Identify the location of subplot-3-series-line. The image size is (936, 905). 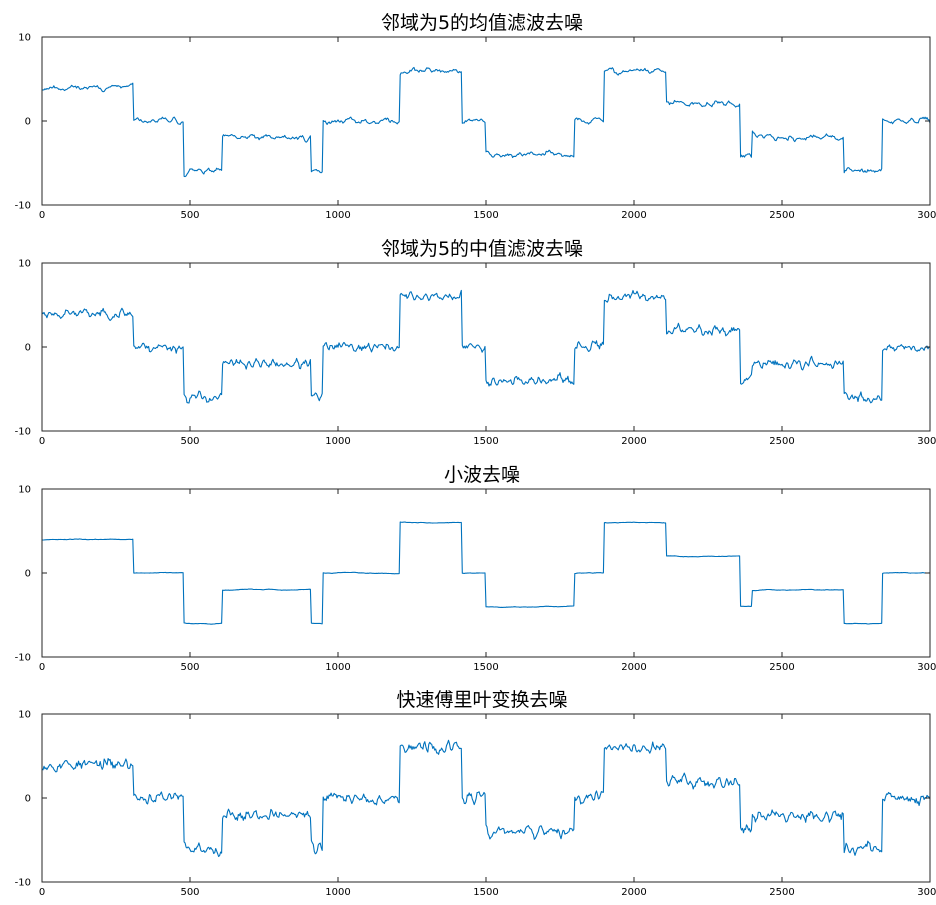
(486, 573).